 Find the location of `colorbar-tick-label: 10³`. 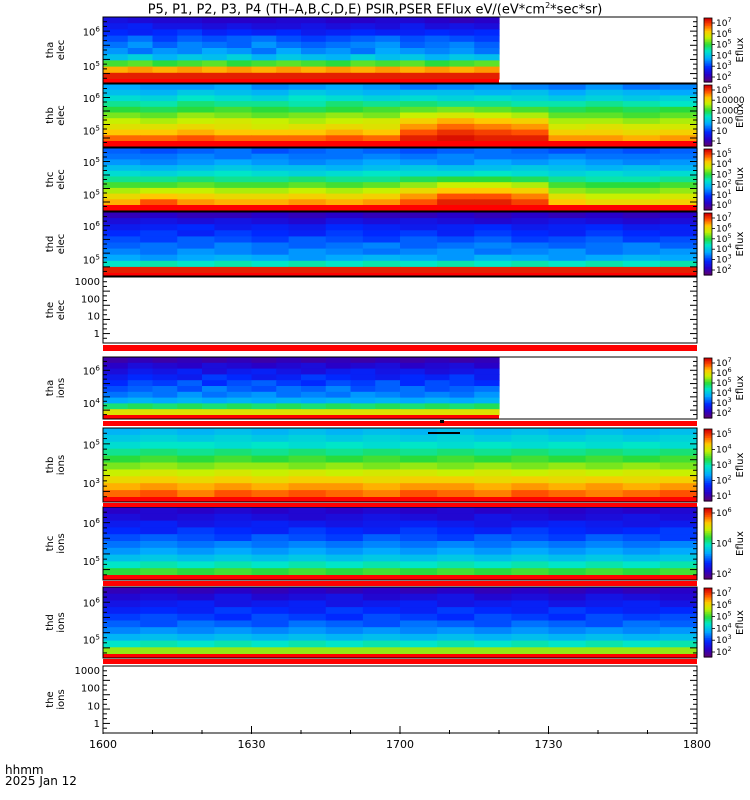

colorbar-tick-label: 10³ is located at coordinates (724, 639).